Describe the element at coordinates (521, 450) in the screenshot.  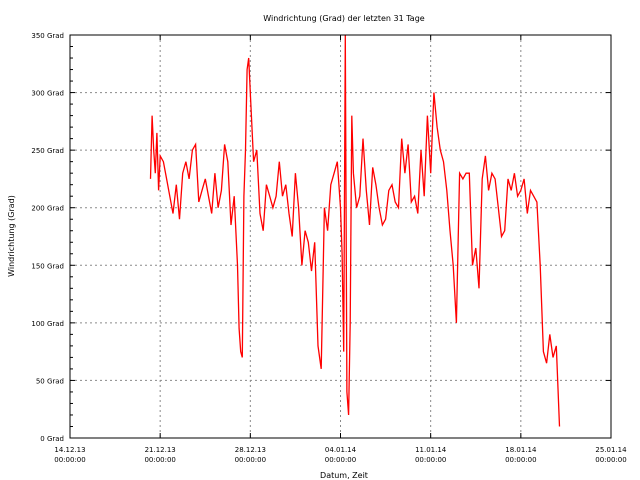
I see `x-tick-date-label: 18.01.14` at that location.